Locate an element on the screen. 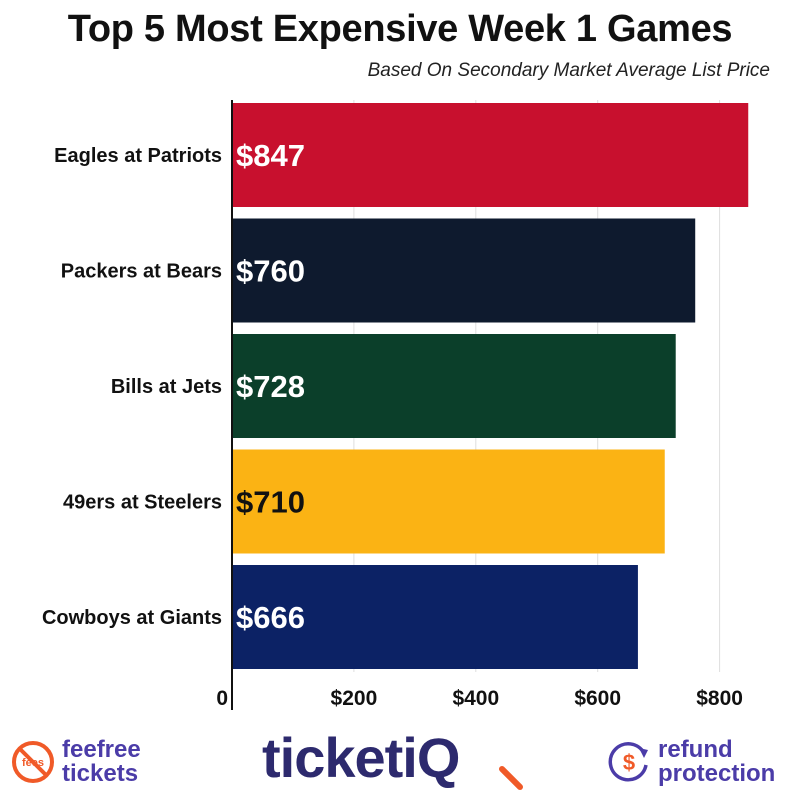 The image size is (800, 800). refund-line1: refund is located at coordinates (695, 749).